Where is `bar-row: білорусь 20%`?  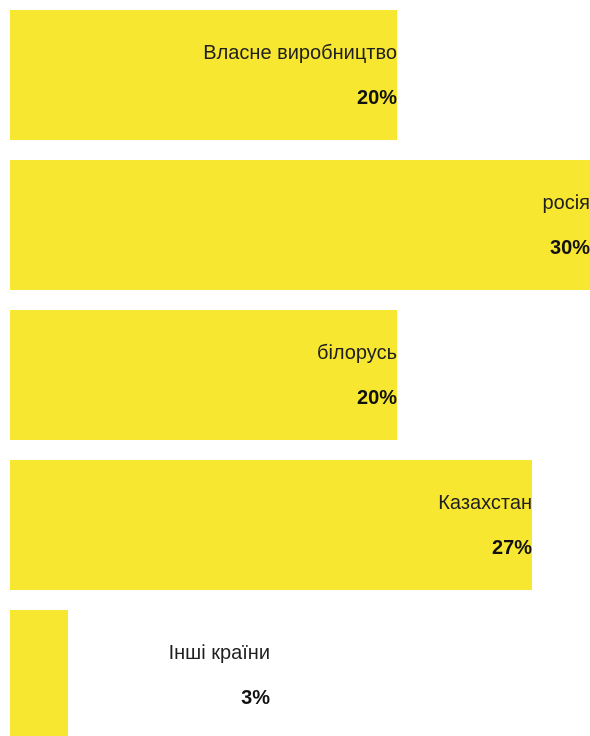
bar-row: білорусь 20% is located at coordinates (203, 375).